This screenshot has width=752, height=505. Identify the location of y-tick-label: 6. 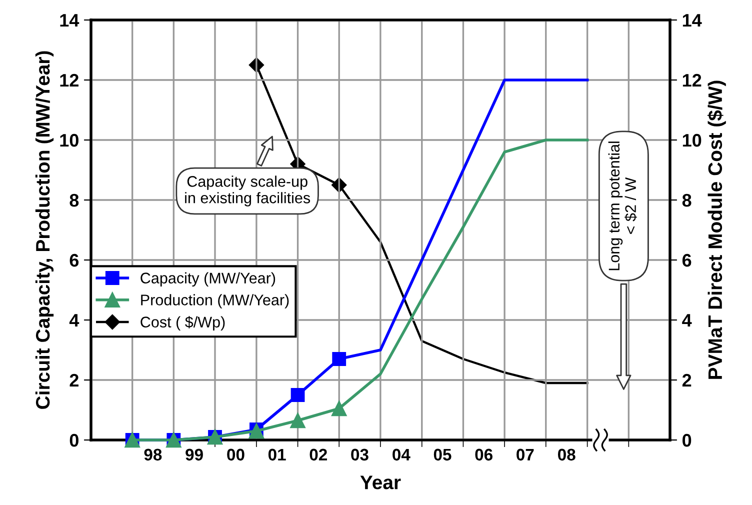
(74, 260).